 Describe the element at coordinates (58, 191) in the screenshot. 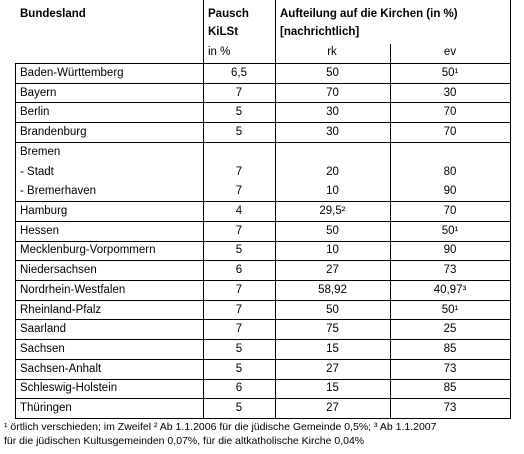

I see `cell: - Bremerhaven` at that location.